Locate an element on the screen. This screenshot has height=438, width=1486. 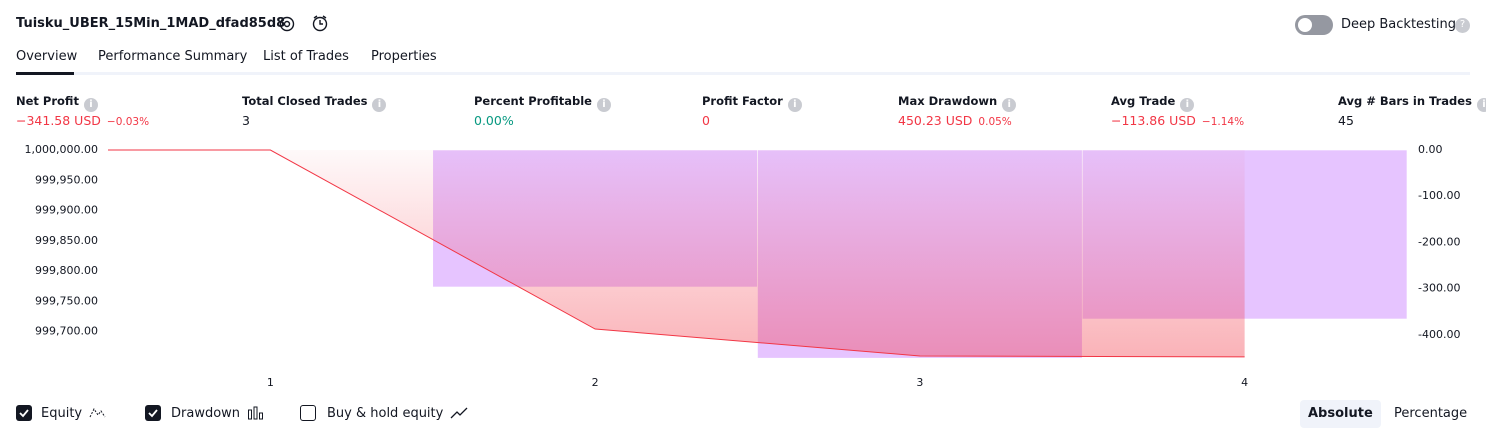
metric-label-text: Profit Factor is located at coordinates (742, 101).